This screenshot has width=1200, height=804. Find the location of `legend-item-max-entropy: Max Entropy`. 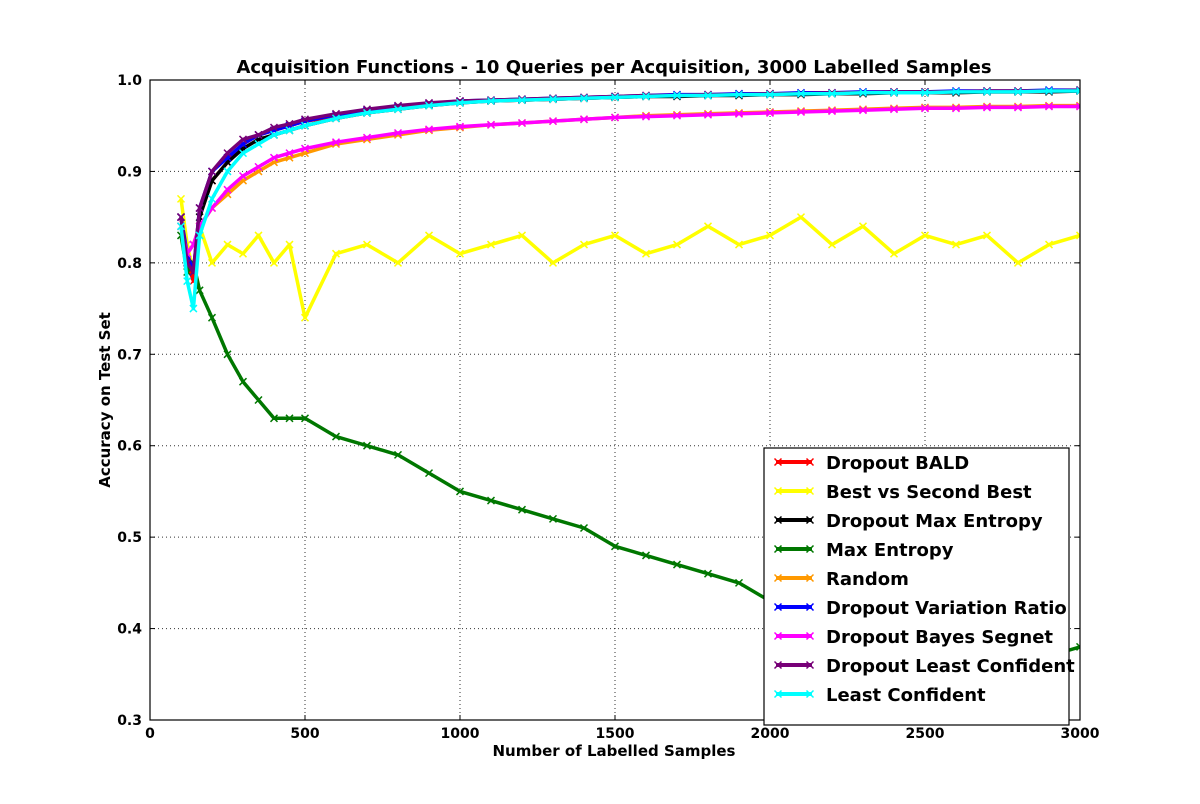

legend-item-max-entropy: Max Entropy is located at coordinates (863, 550).